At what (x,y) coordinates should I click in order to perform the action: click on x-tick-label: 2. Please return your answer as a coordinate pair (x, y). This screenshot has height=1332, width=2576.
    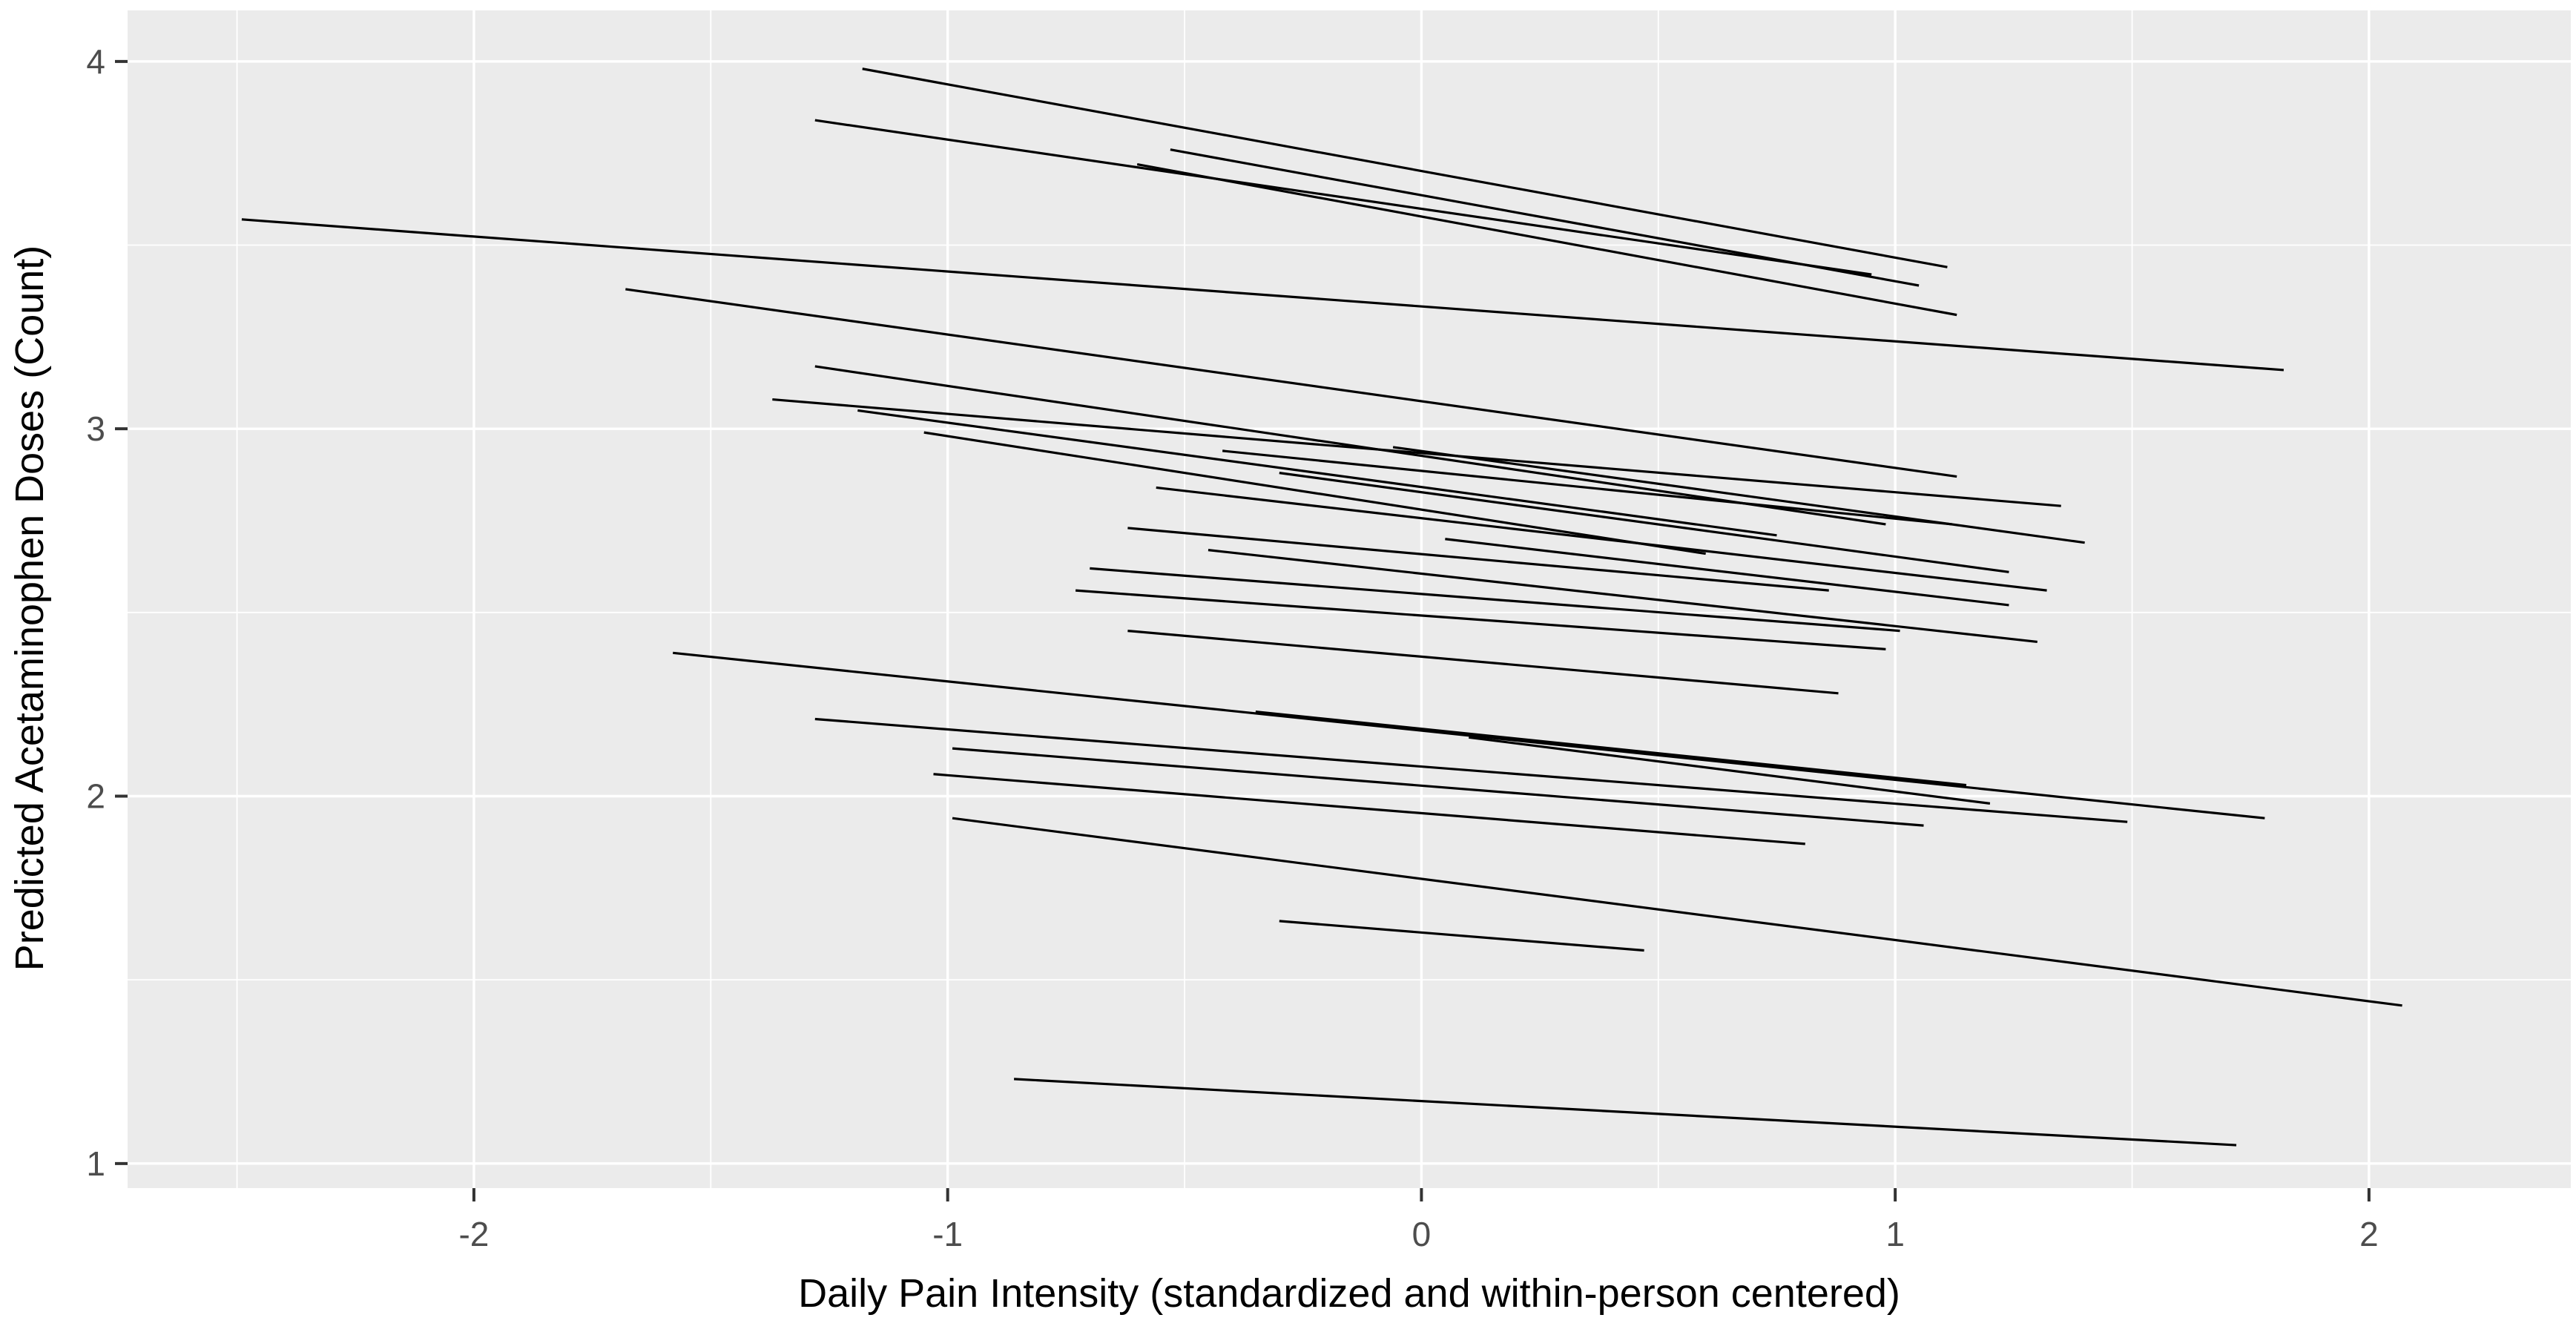
    Looking at the image, I should click on (2369, 1234).